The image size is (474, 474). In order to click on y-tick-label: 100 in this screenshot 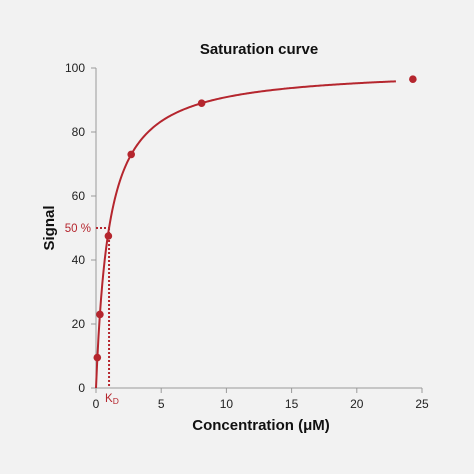, I will do `click(75, 68)`.